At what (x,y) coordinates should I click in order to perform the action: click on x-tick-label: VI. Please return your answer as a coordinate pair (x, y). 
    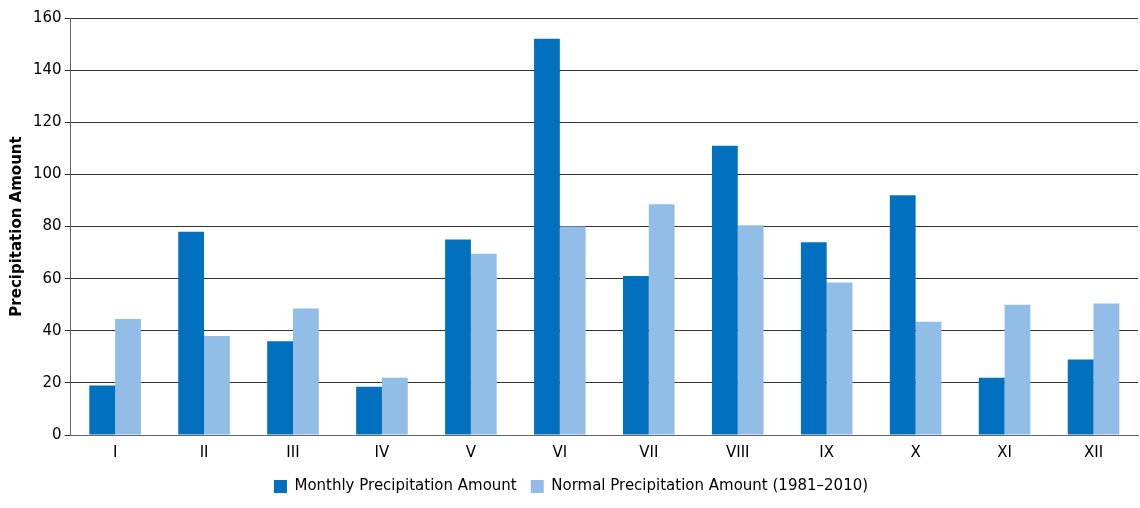
    Looking at the image, I should click on (560, 451).